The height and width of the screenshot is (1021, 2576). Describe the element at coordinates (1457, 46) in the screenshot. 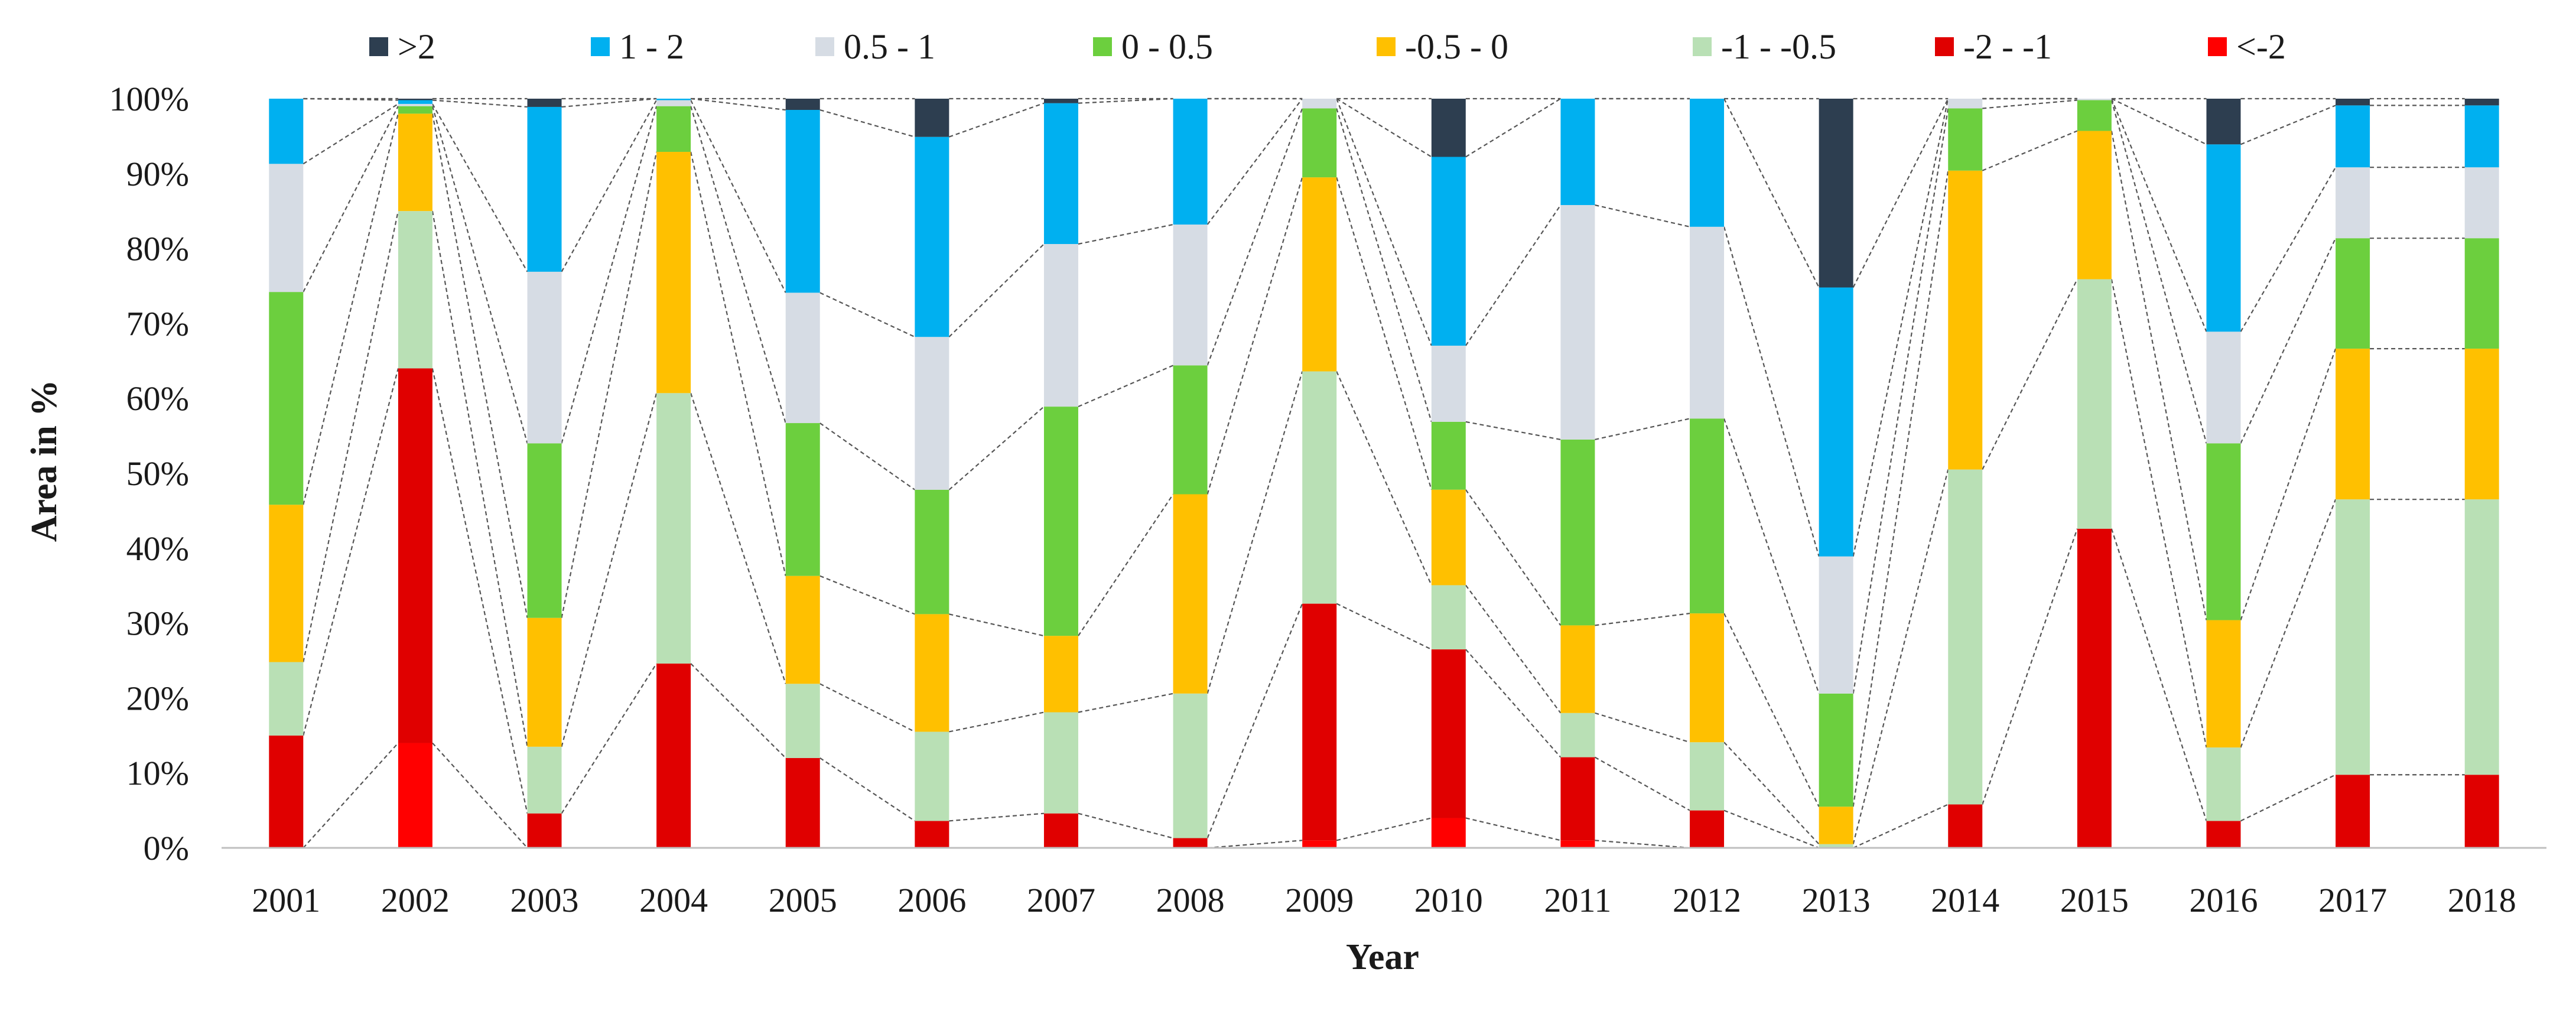

I see `legend-label: -0.5 - 0` at that location.